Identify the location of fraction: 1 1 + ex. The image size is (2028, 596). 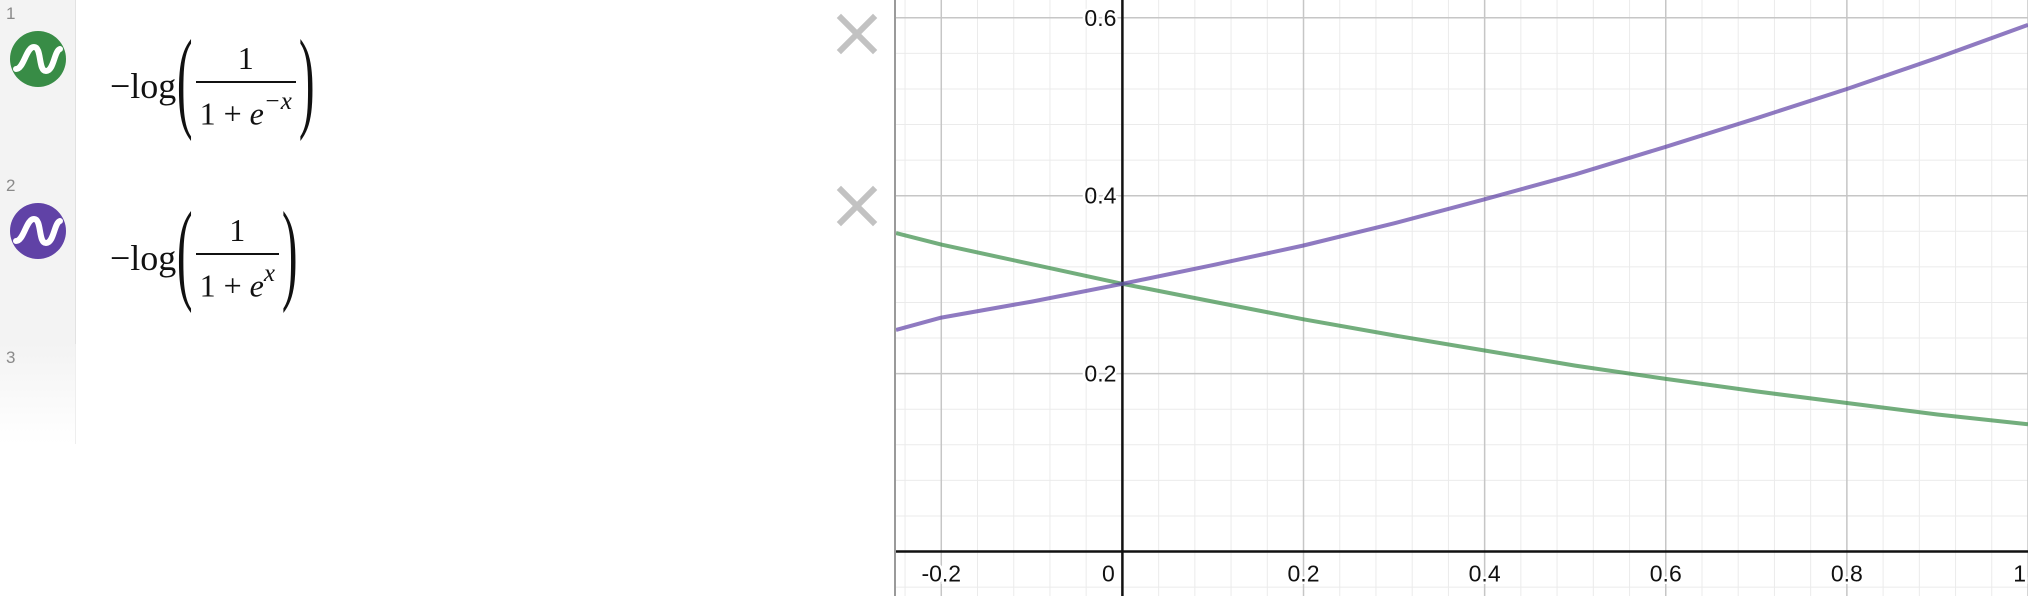
(237, 258).